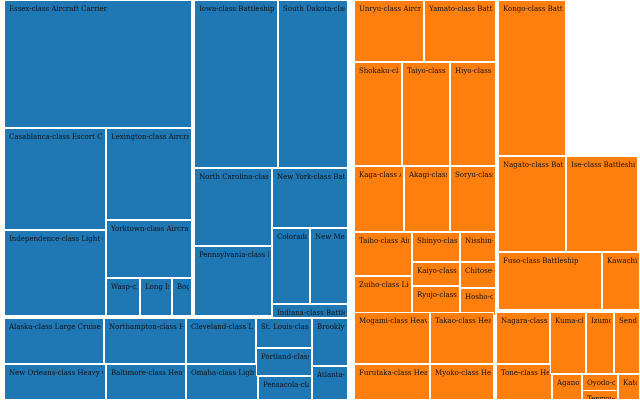 The height and width of the screenshot is (400, 640). Describe the element at coordinates (145, 341) in the screenshot. I see `treemap-tile-northampton-class-heavy-cruiser: Northampton-class Heavy Cruiser` at that location.